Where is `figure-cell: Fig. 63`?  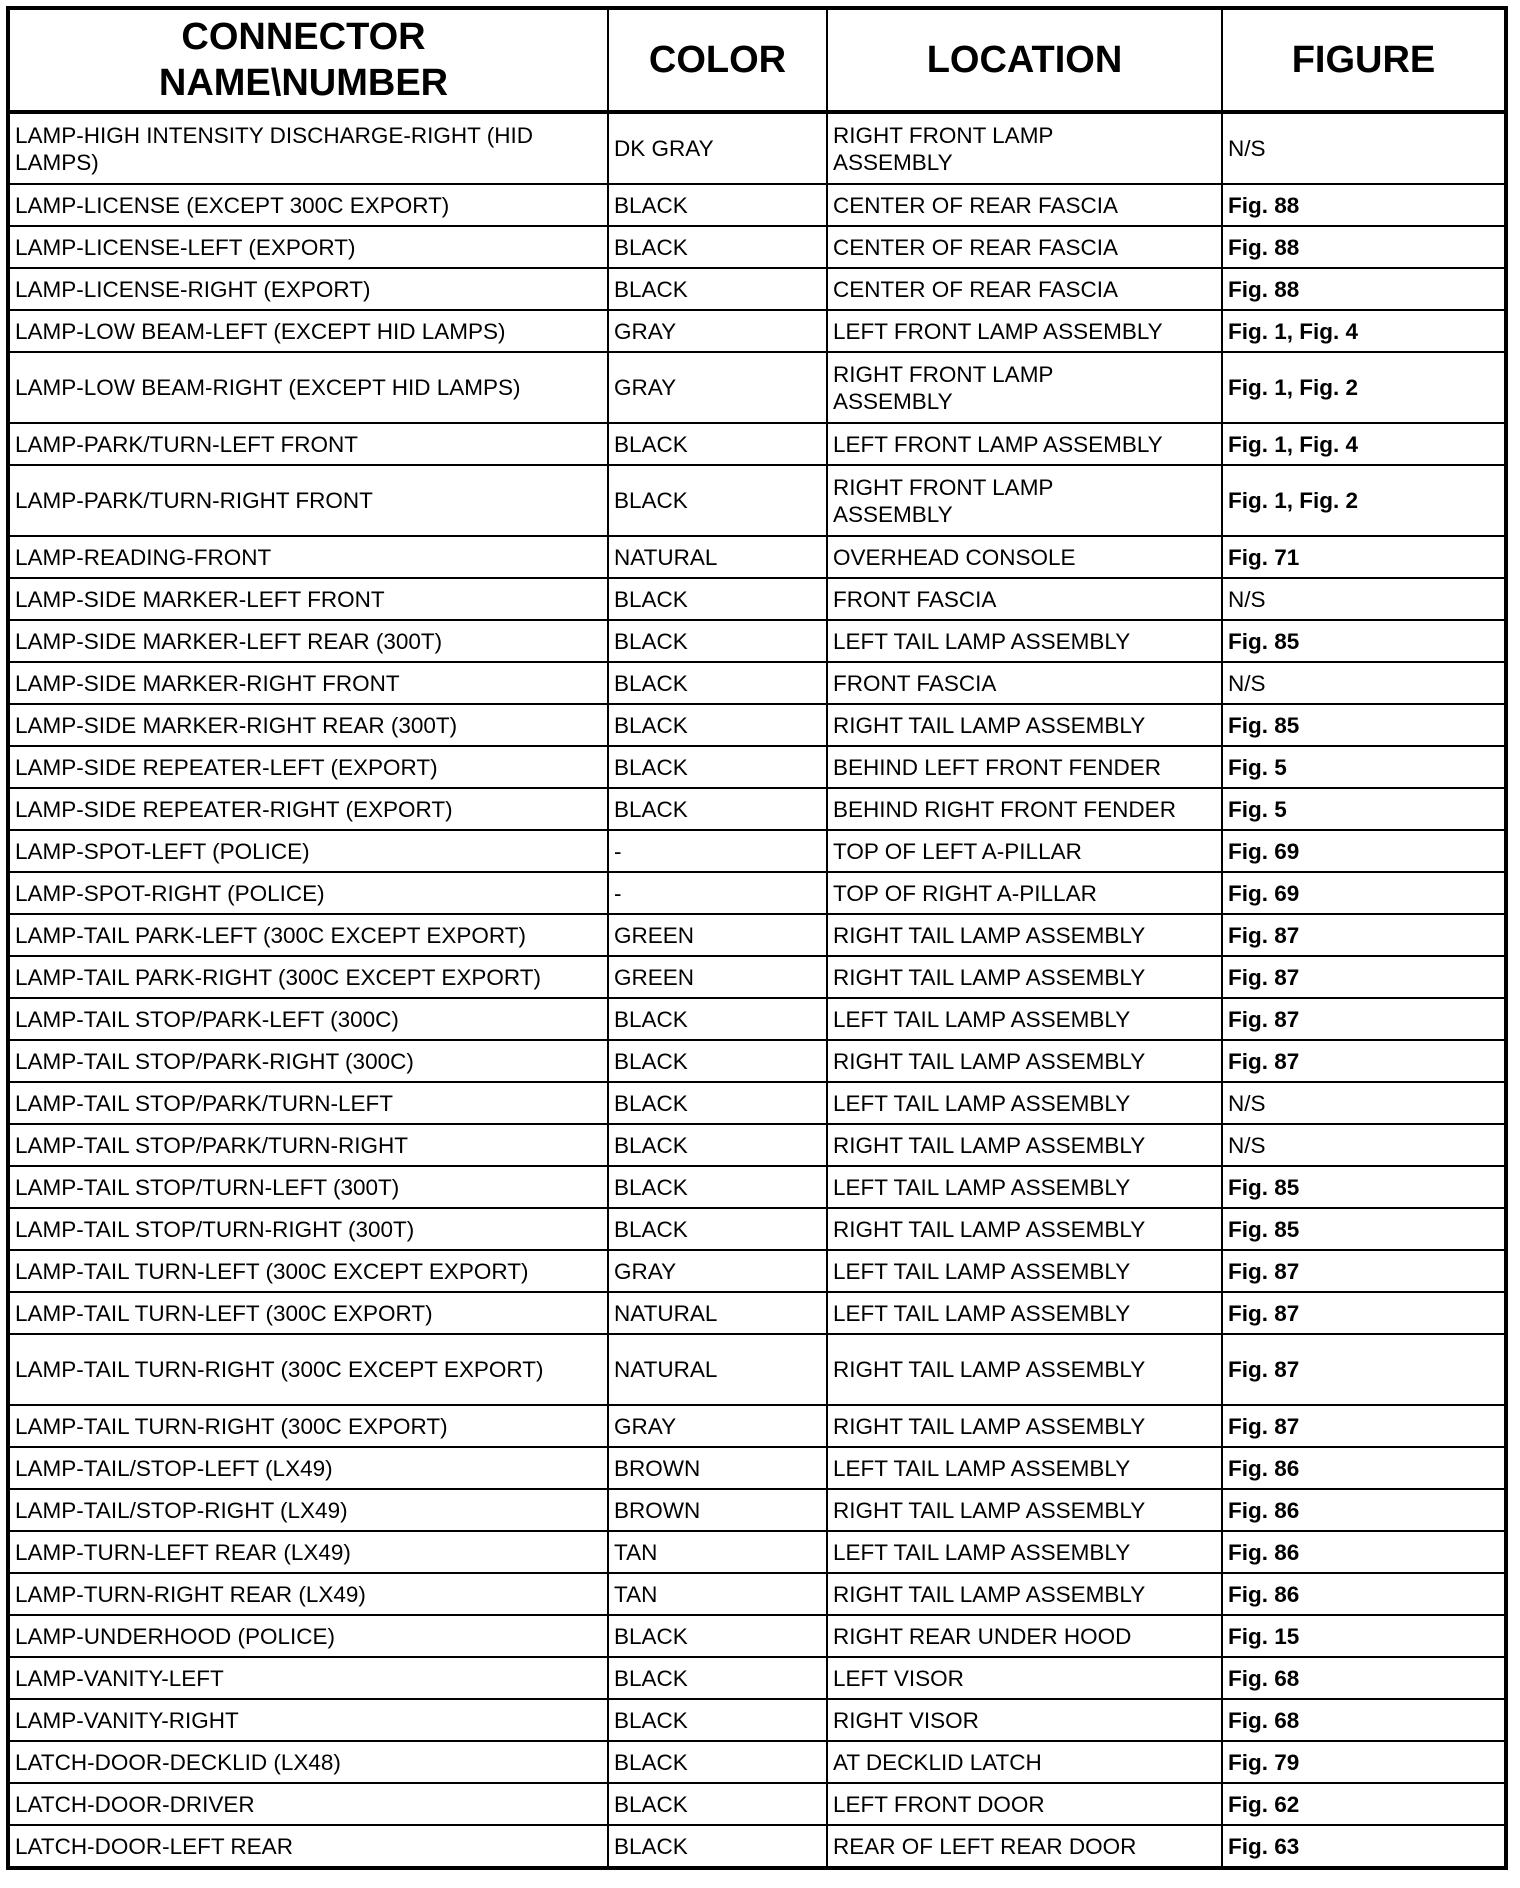 figure-cell: Fig. 63 is located at coordinates (1364, 1846).